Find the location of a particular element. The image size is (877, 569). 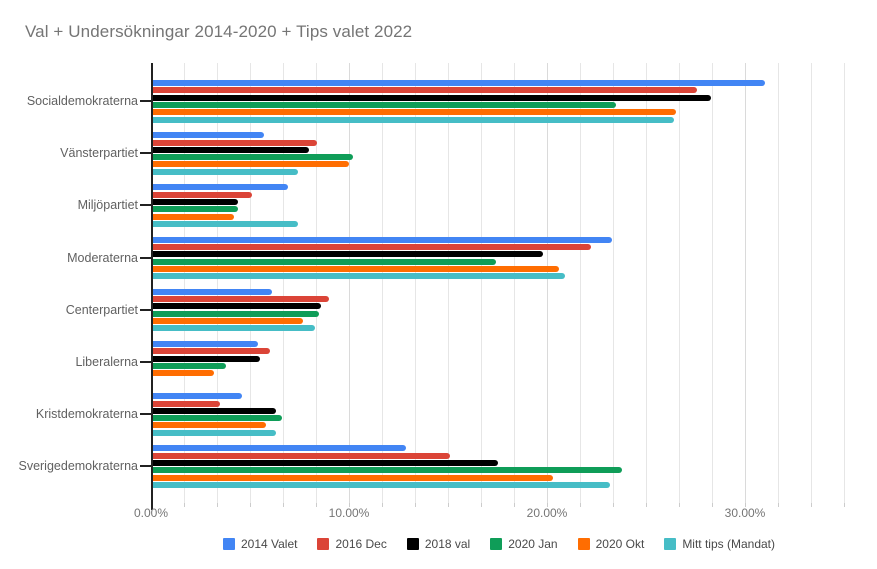

bar-mitt-tips-mandat-sverigedemokraterna is located at coordinates (381, 484).